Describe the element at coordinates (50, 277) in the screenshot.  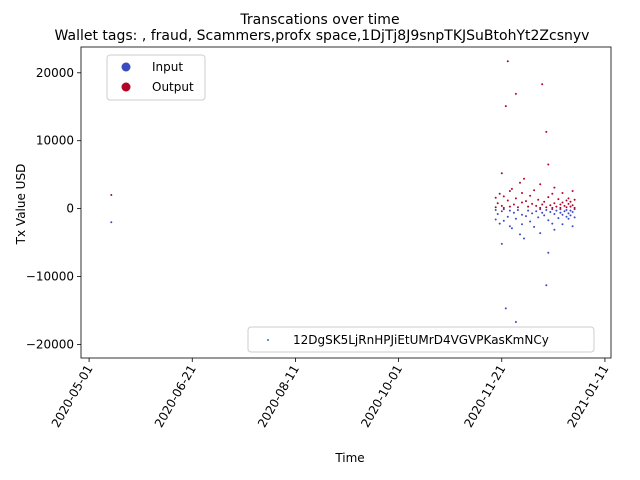
I see `y-tick-label: −10000` at that location.